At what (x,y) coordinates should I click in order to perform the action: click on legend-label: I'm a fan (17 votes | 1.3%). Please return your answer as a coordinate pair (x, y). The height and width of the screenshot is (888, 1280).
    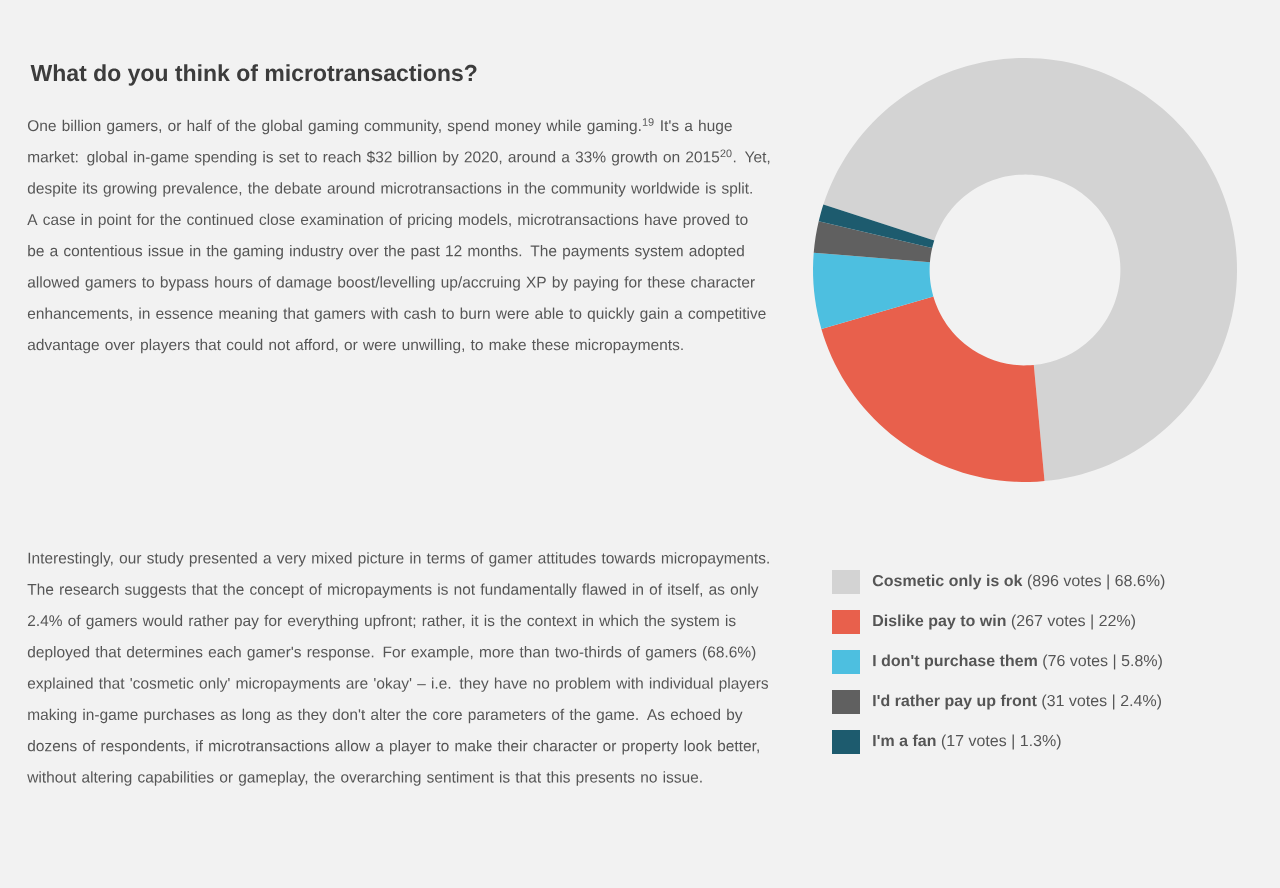
    Looking at the image, I should click on (967, 742).